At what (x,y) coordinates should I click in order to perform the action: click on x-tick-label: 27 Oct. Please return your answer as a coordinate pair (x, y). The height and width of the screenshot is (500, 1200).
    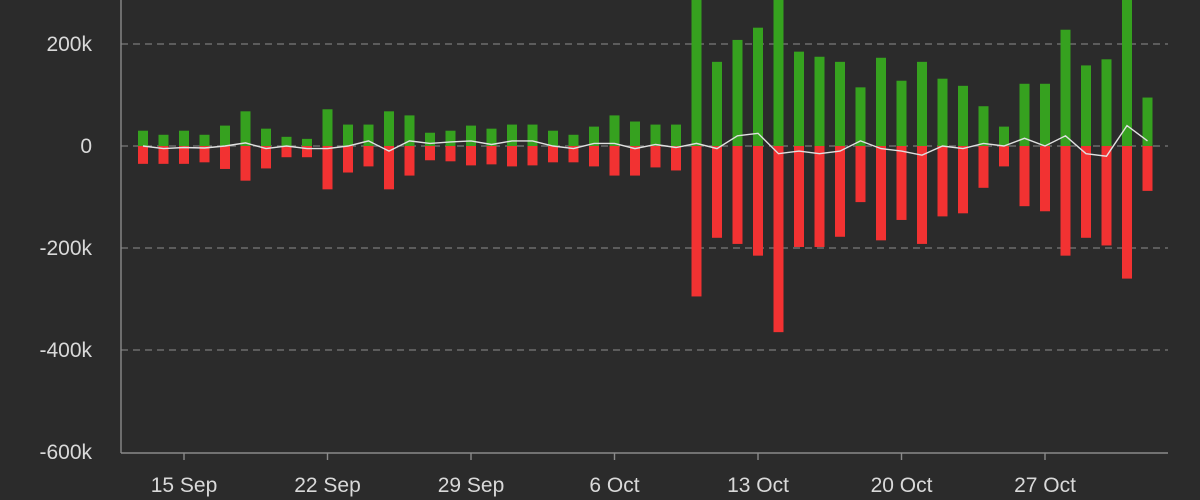
    Looking at the image, I should click on (1045, 485).